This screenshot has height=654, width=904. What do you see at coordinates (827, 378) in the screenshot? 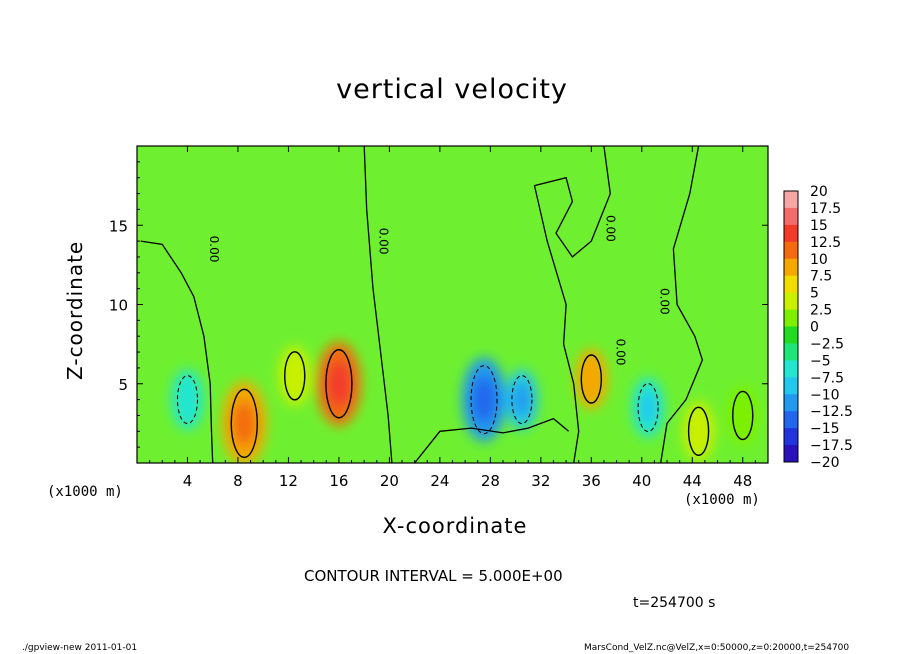
I see `colorbar-label: −7.5` at bounding box center [827, 378].